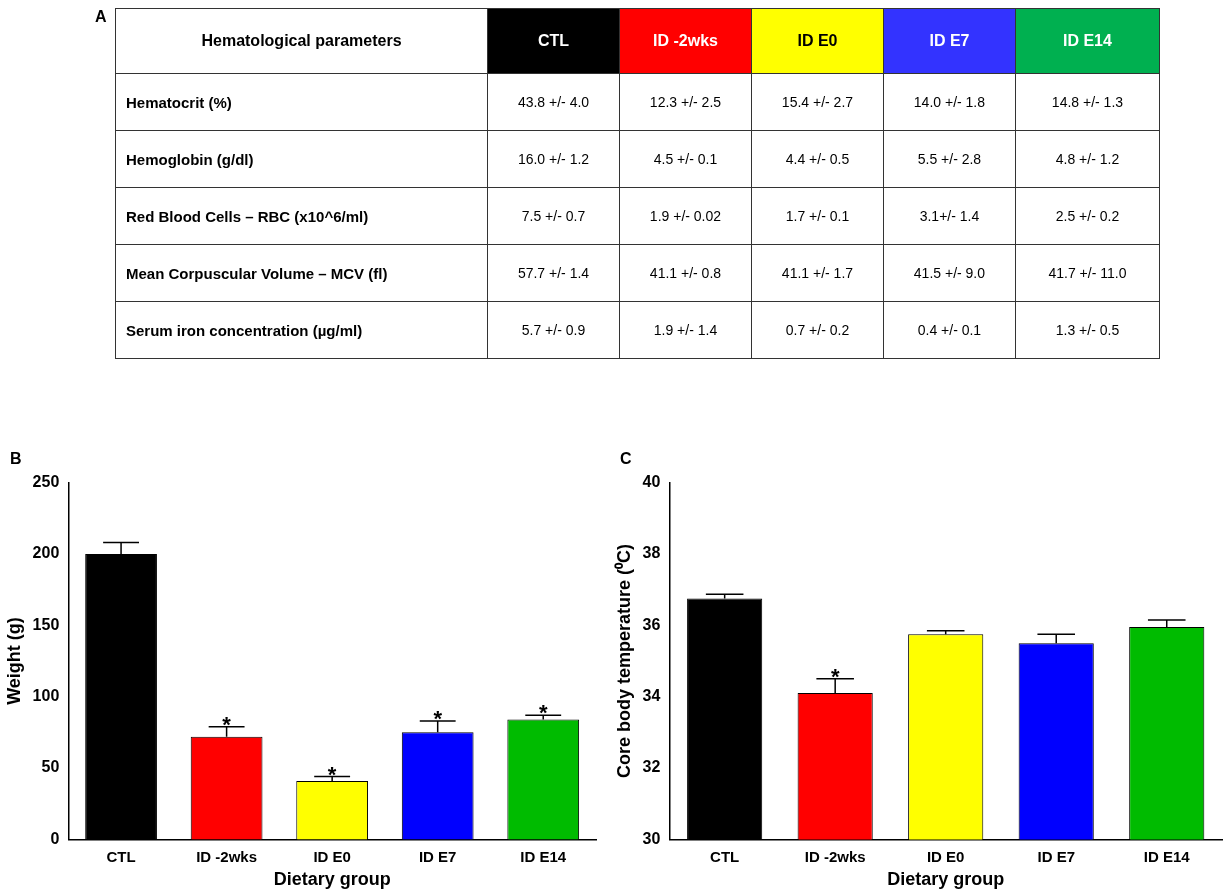 The height and width of the screenshot is (891, 1226). What do you see at coordinates (13, 661) in the screenshot?
I see `y-axis-title: Weight (g)` at bounding box center [13, 661].